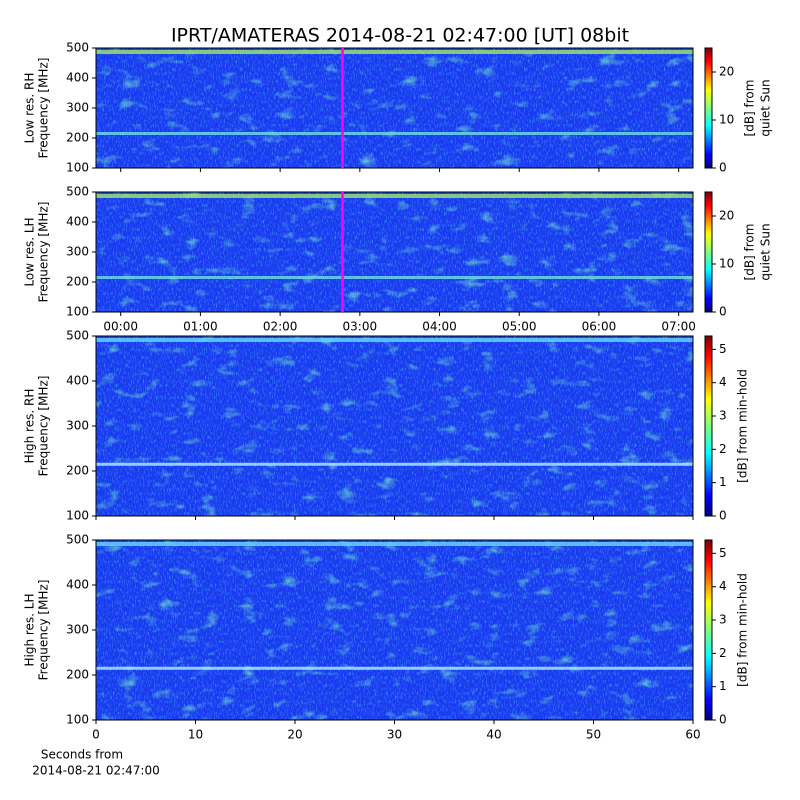 The width and height of the screenshot is (800, 800). I want to click on x-tick-label: 0, so click(96, 735).